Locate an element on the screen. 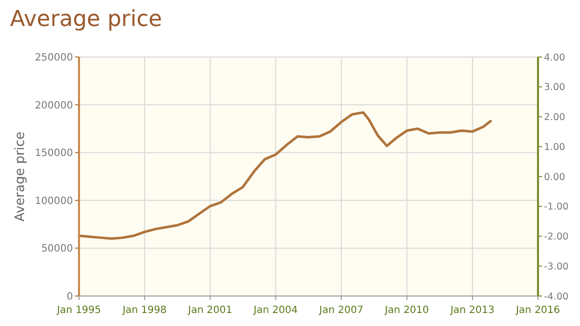 The height and width of the screenshot is (326, 580). x-tick-label: Jan 2007 is located at coordinates (341, 310).